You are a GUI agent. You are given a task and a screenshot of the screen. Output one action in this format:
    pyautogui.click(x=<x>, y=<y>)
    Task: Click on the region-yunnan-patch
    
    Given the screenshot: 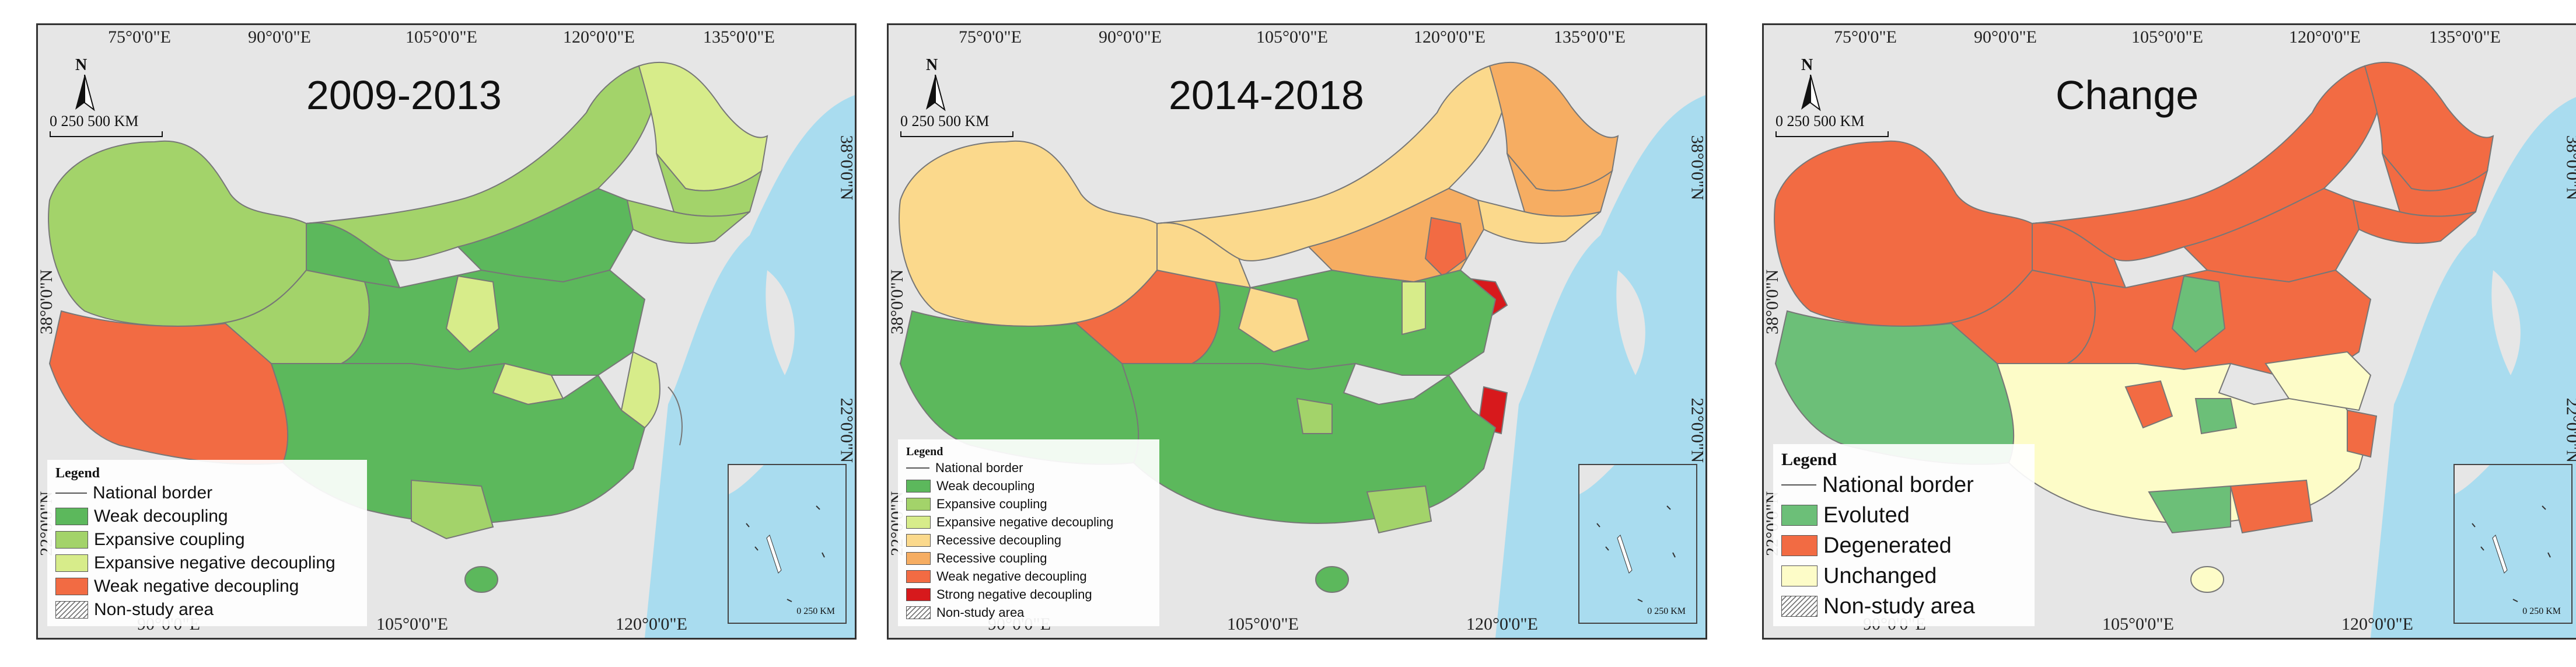 What is the action you would take?
    pyautogui.click(x=1314, y=415)
    